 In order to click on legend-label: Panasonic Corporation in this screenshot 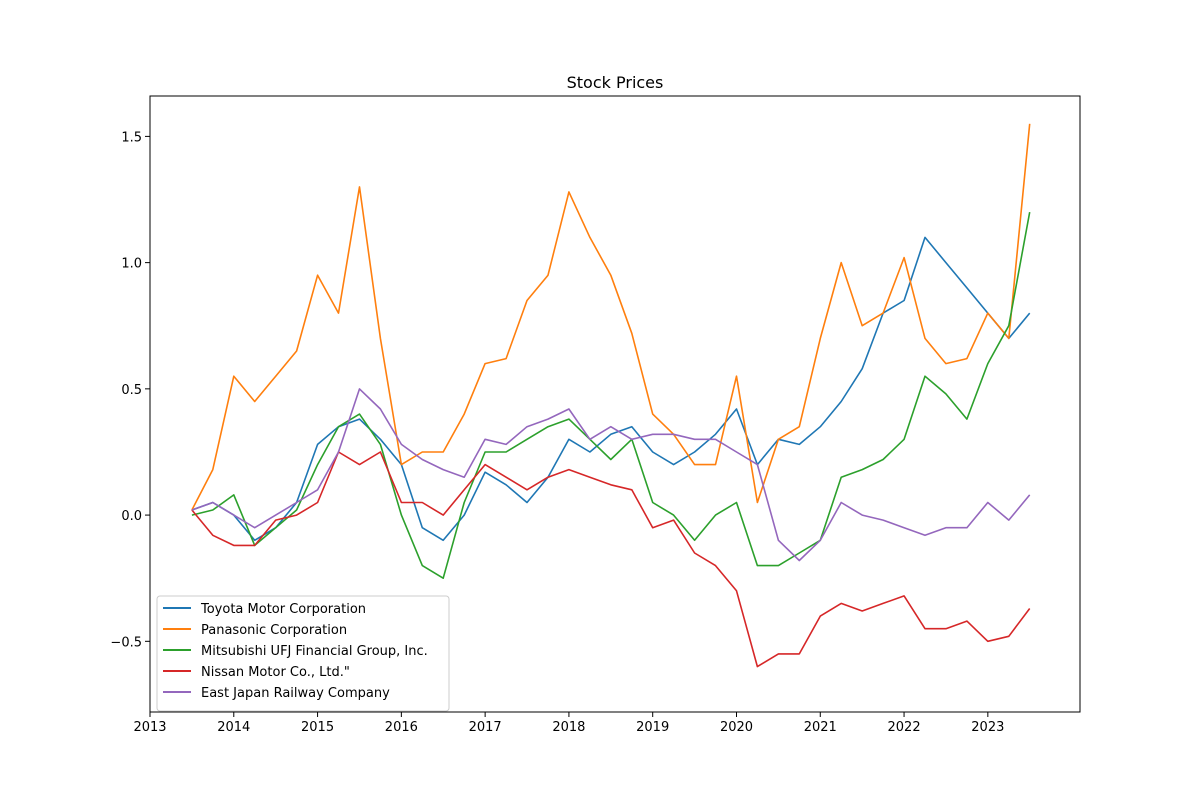, I will do `click(274, 630)`.